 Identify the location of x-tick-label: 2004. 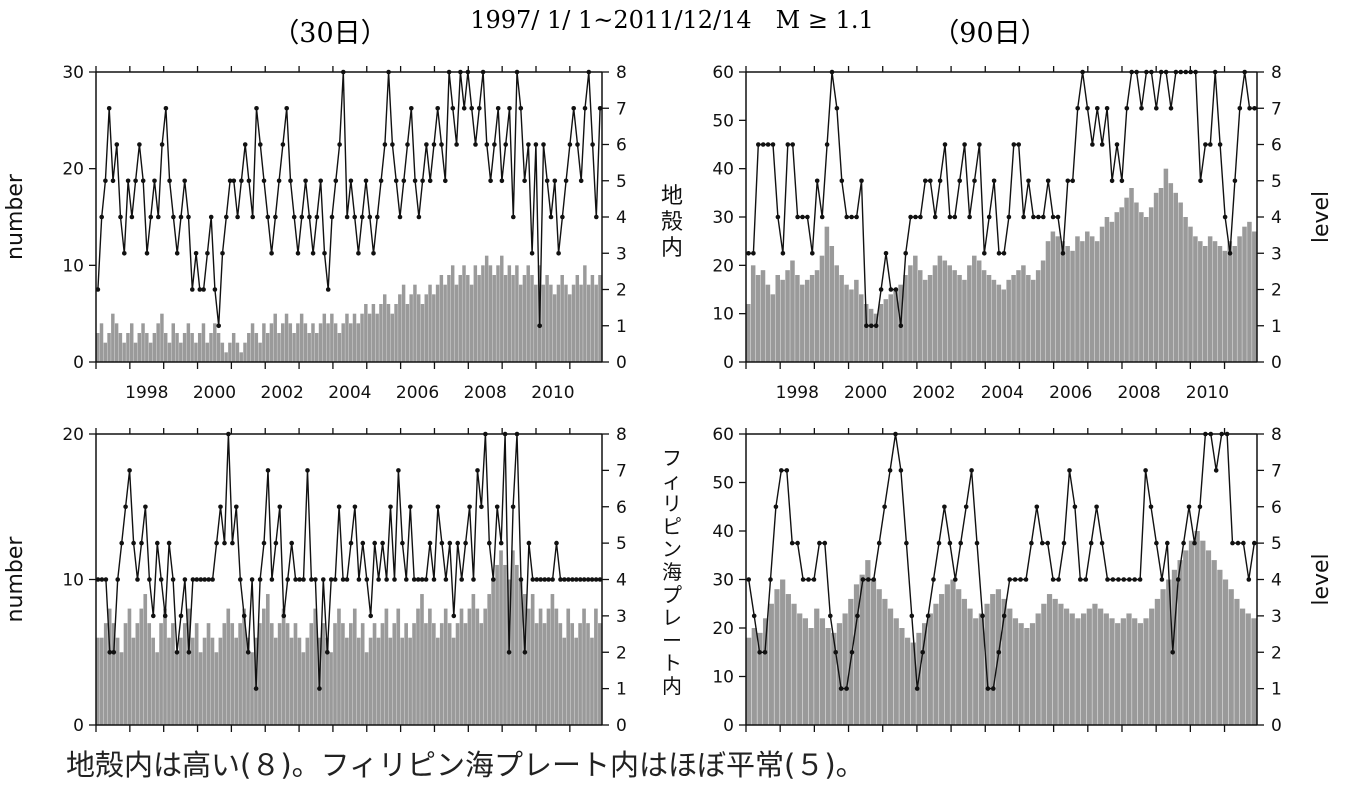
(349, 393).